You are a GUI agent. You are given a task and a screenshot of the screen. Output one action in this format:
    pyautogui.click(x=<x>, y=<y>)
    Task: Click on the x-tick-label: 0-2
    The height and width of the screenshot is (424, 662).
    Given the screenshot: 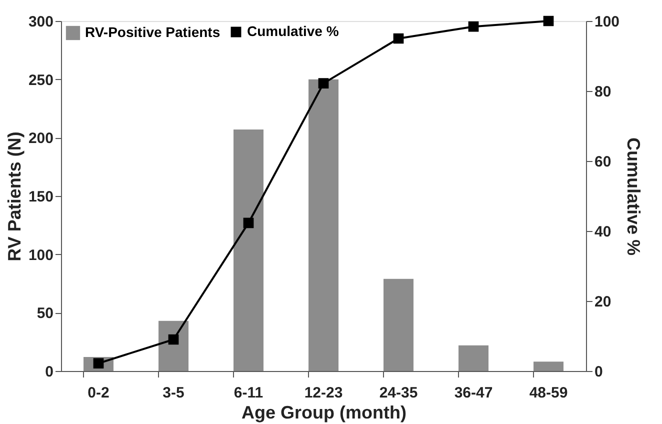 What is the action you would take?
    pyautogui.click(x=99, y=393)
    